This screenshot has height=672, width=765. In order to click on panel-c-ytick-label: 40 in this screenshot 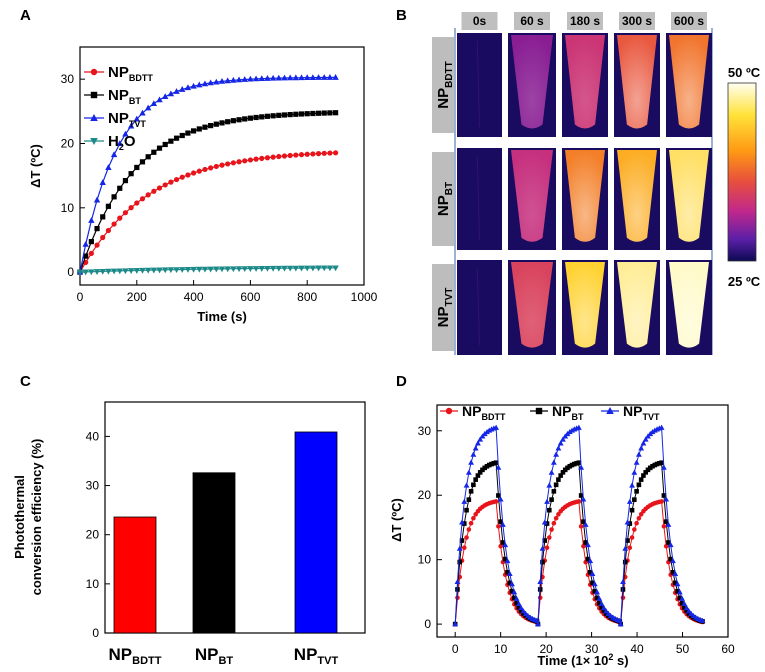, I will do `click(93, 436)`.